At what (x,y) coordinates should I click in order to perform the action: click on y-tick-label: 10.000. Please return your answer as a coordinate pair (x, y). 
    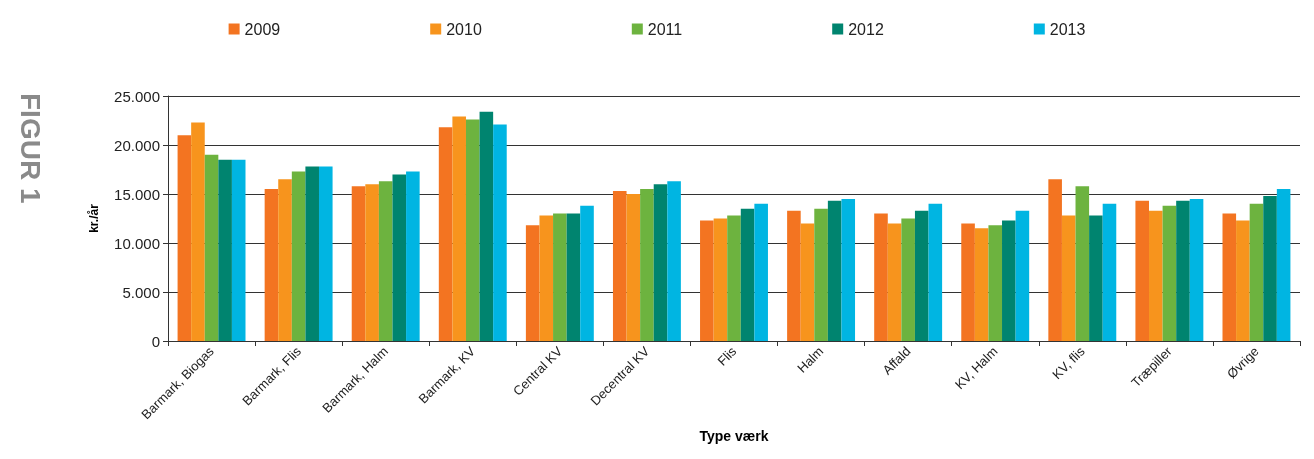
    Looking at the image, I should click on (137, 243).